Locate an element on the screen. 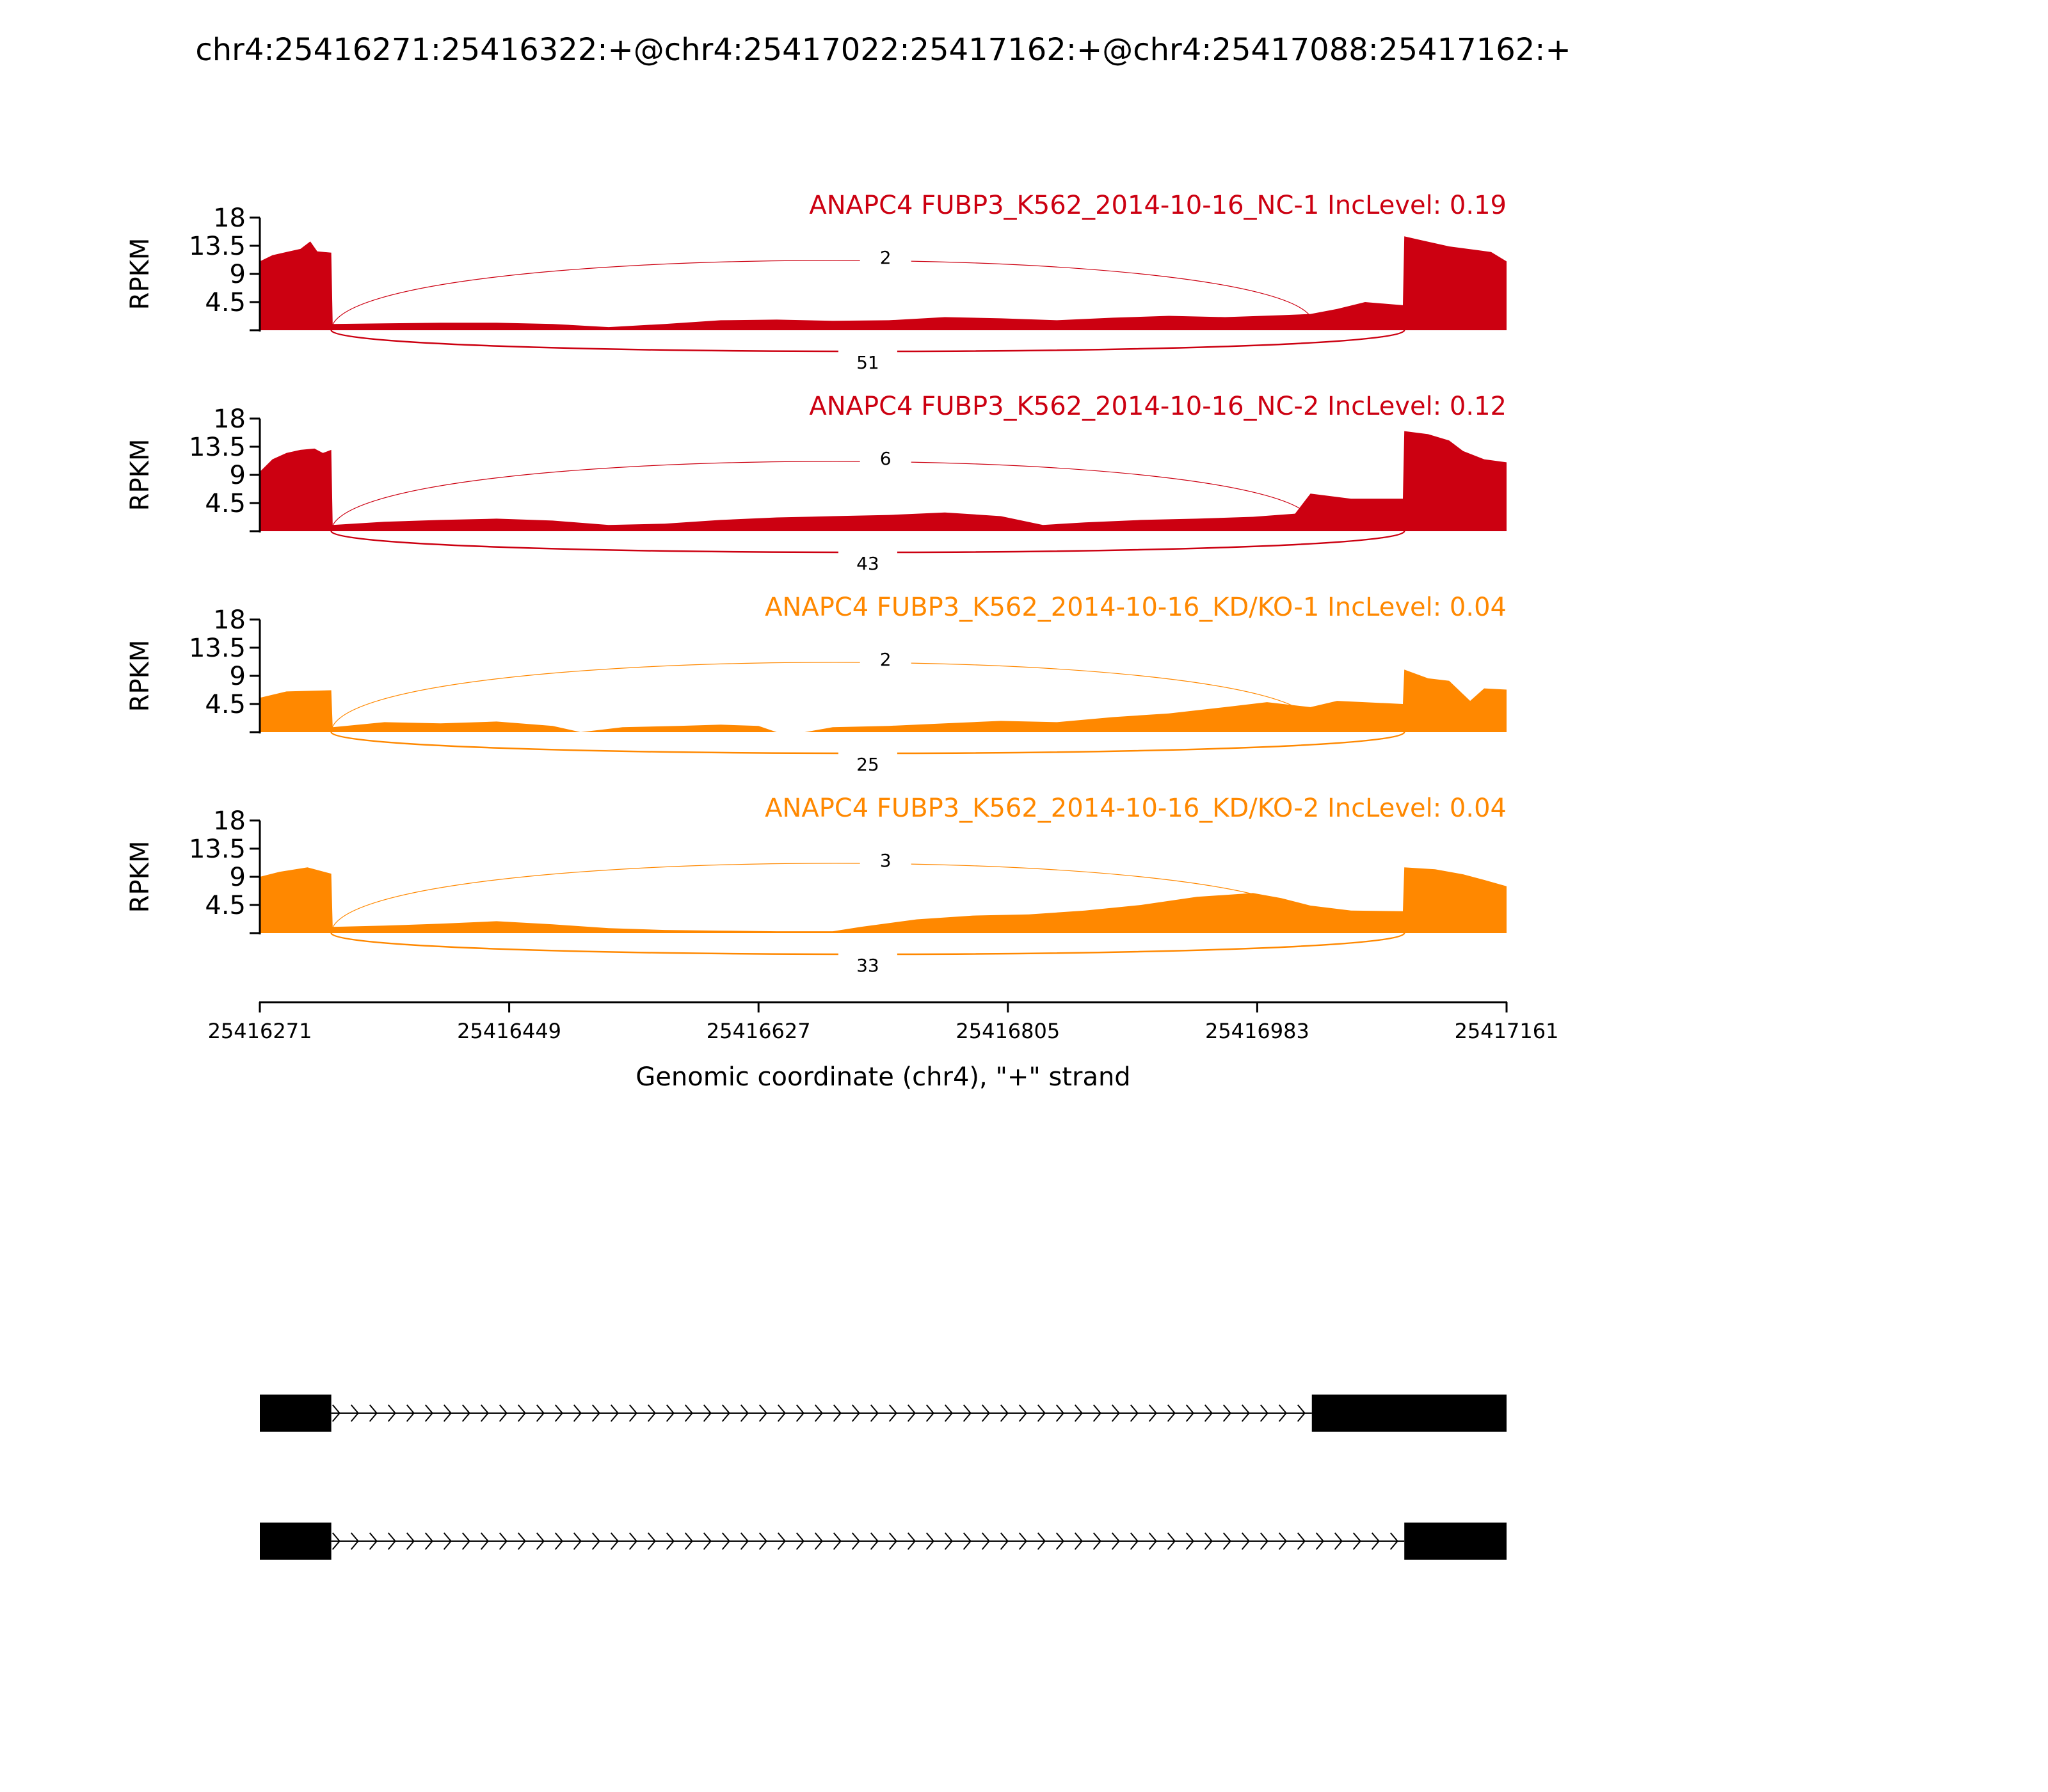  lower-junction-count: 51 is located at coordinates (867, 362).